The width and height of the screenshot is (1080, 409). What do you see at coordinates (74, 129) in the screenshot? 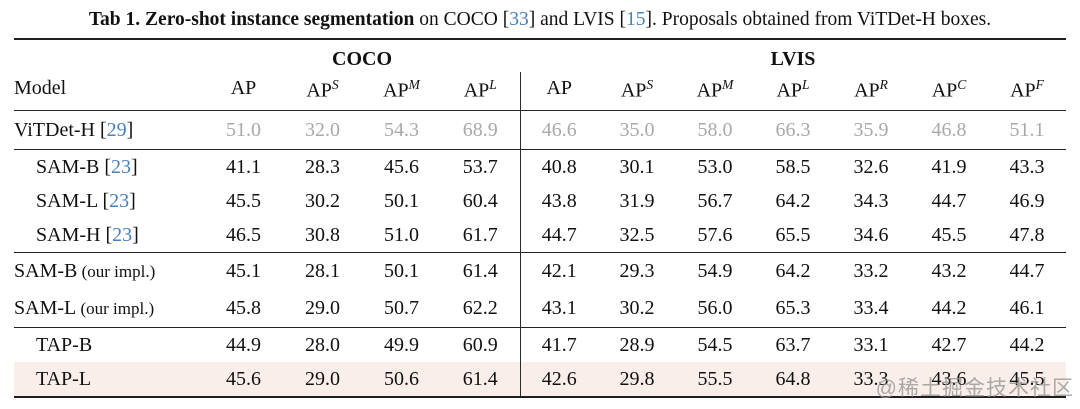
I see `model-cell: ViTDet-H [29]` at bounding box center [74, 129].